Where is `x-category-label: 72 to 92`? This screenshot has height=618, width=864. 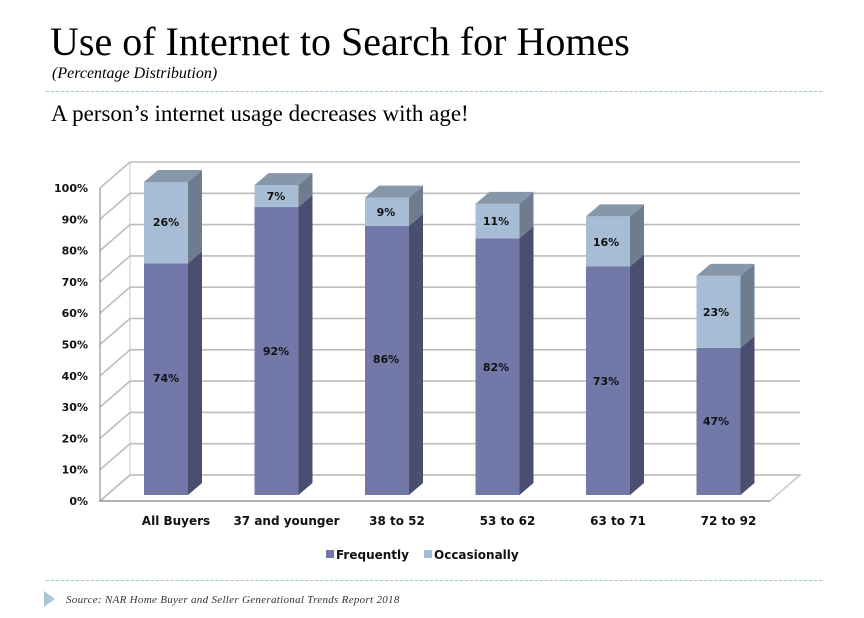
x-category-label: 72 to 92 is located at coordinates (729, 521).